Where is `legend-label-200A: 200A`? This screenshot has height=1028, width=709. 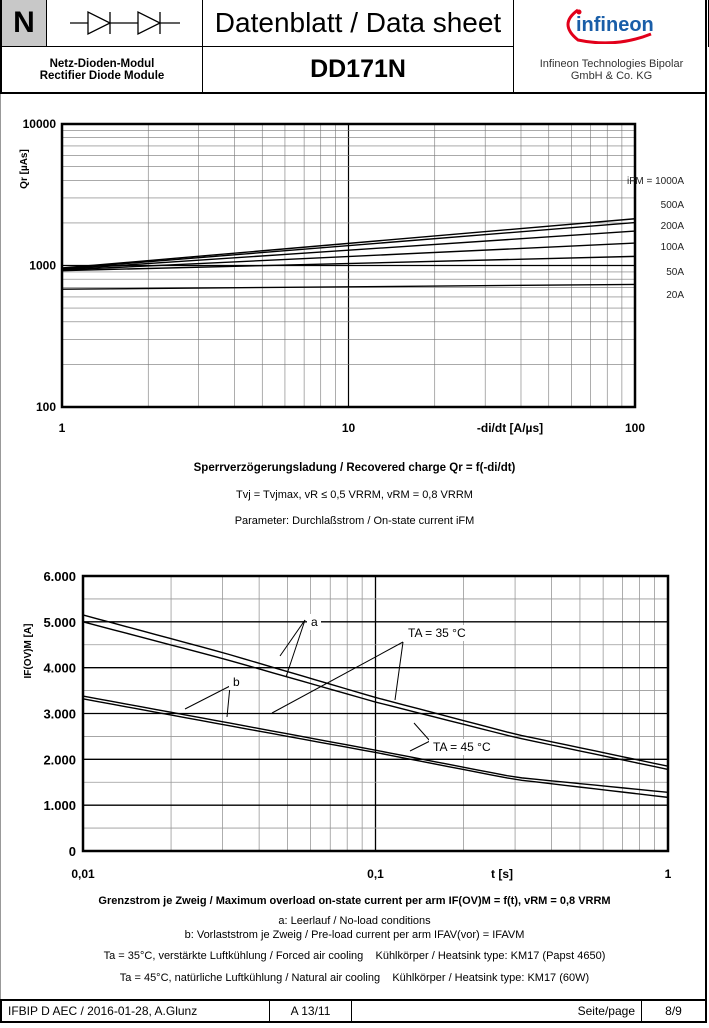 legend-label-200A: 200A is located at coordinates (673, 226).